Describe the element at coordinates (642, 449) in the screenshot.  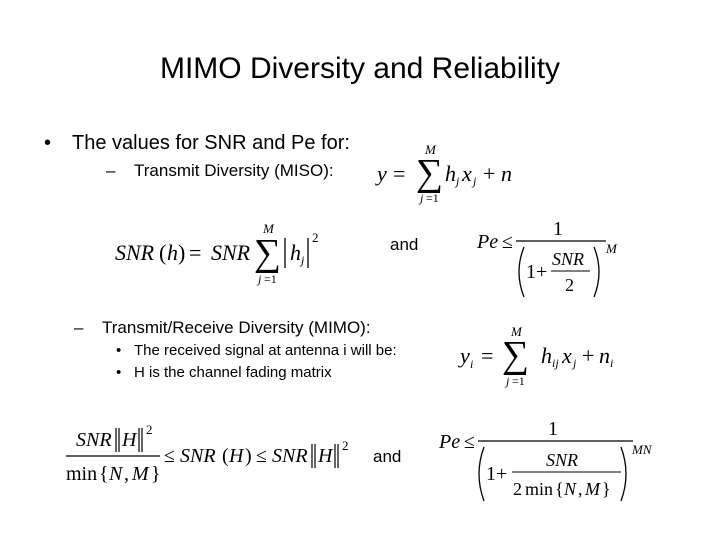
I see `svg-text: MN` at that location.